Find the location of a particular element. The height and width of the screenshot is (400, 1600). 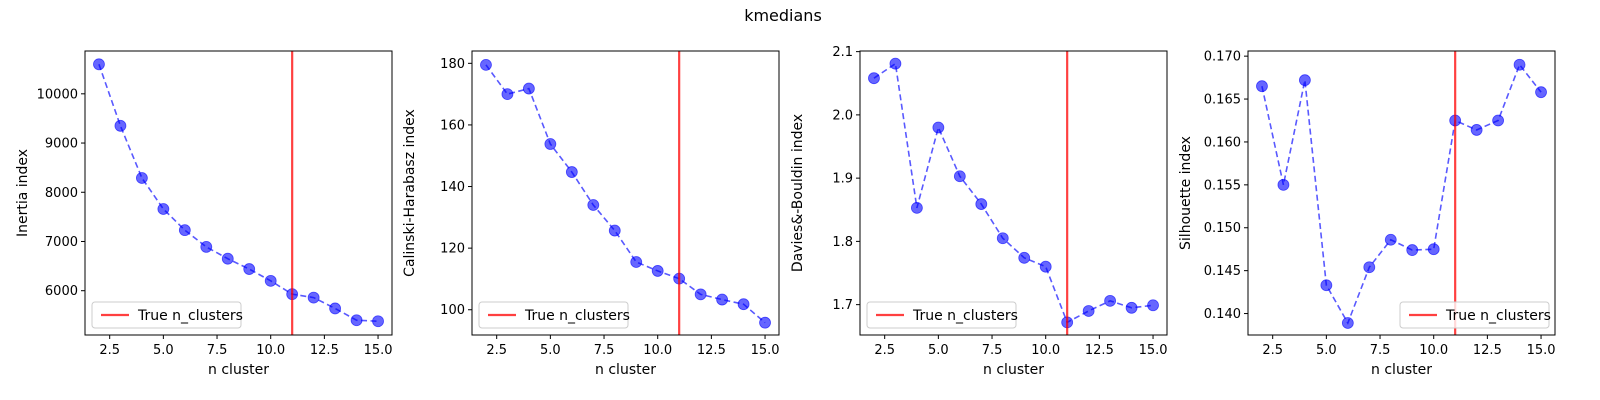

y-tick-label: 0.140 is located at coordinates (1222, 314).